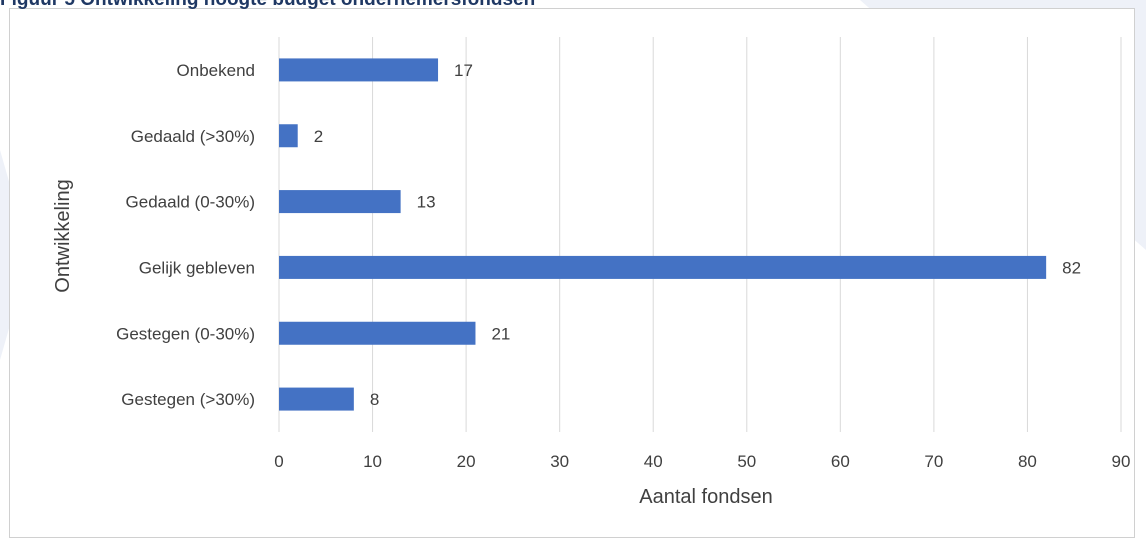 The width and height of the screenshot is (1146, 539). I want to click on x-tick-label: 70, so click(933, 461).